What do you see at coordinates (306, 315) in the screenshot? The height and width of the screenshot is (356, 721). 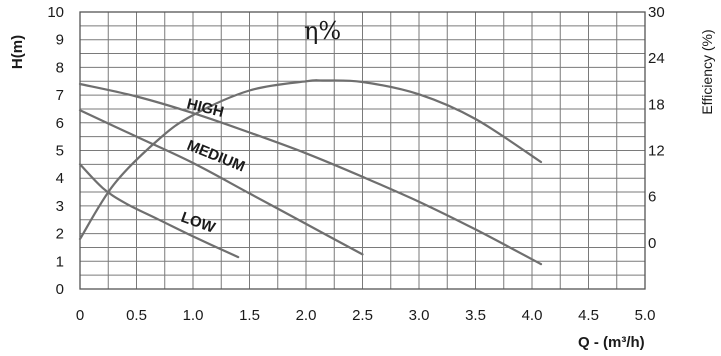 I see `x-tick-label: 2.0` at bounding box center [306, 315].